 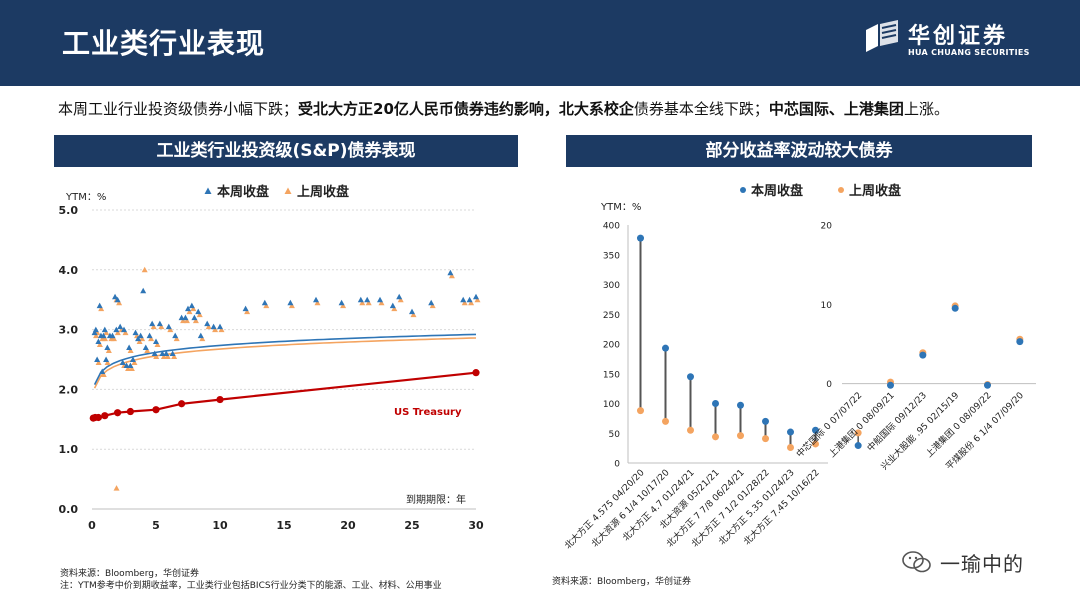 What do you see at coordinates (611, 316) in the screenshot?
I see `y-tick-label: 250` at bounding box center [611, 316].